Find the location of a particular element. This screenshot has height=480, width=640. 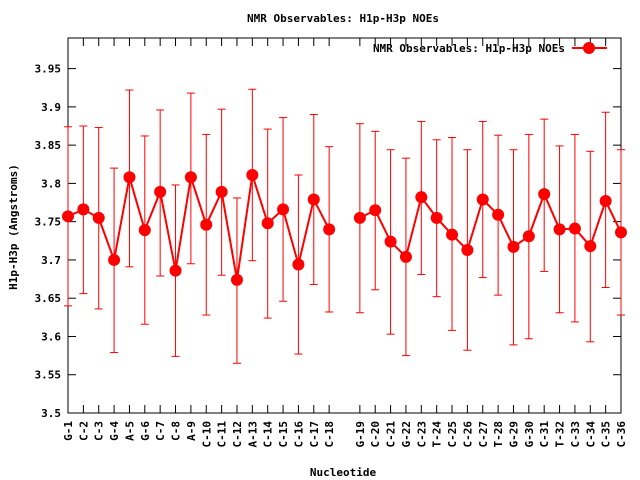

y-axis-label: H1p-H3p (Angstroms) is located at coordinates (13, 227).